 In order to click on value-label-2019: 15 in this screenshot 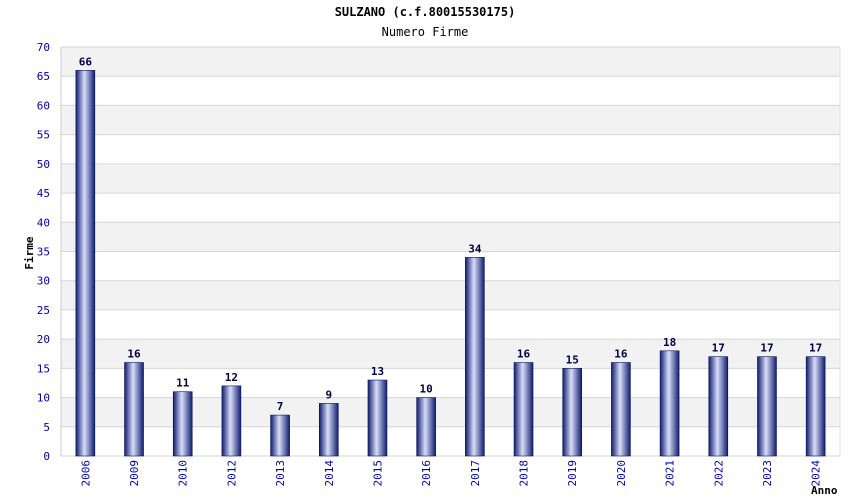, I will do `click(572, 359)`.